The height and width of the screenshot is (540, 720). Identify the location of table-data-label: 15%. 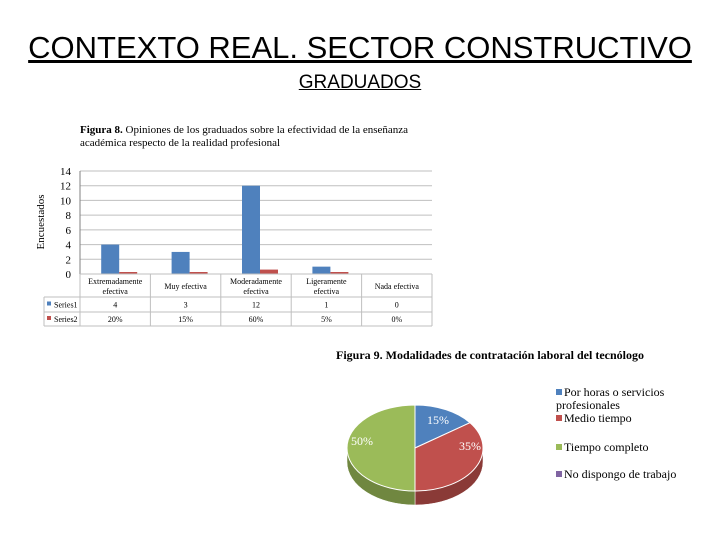
(185, 319).